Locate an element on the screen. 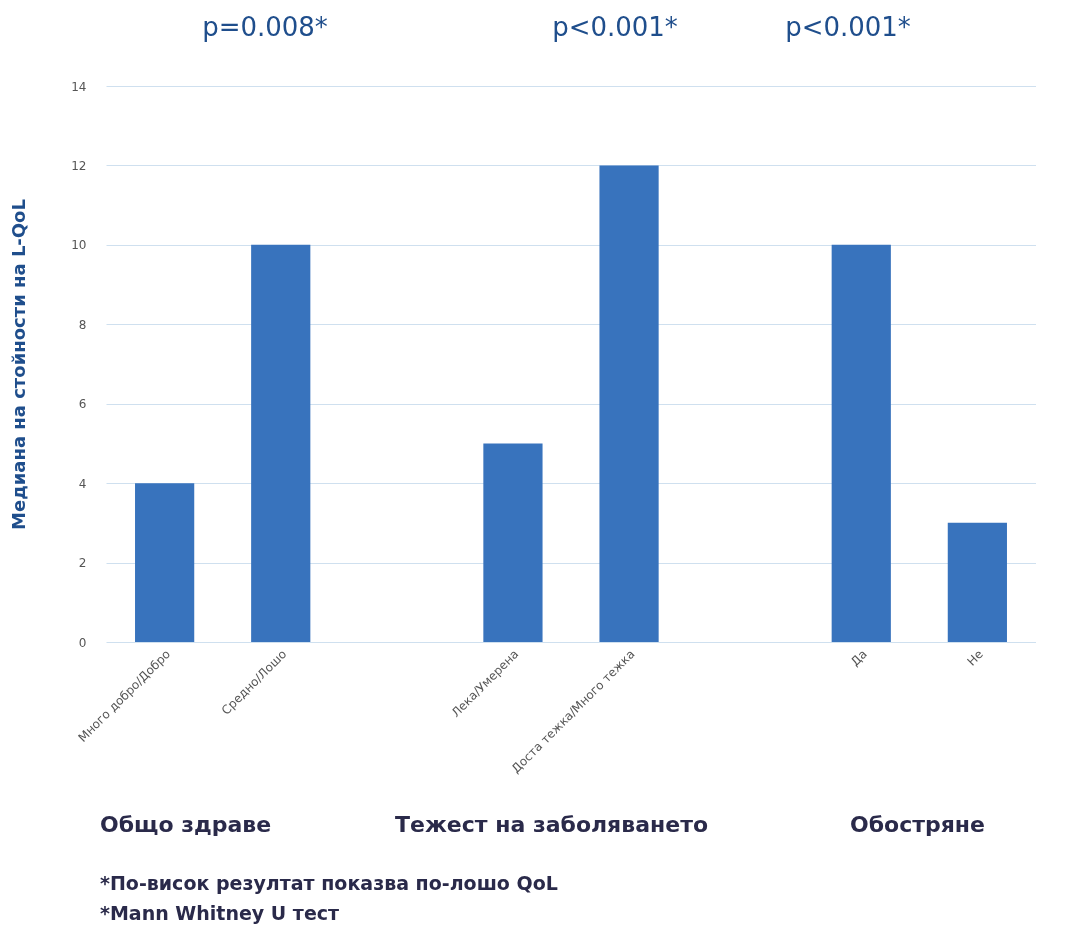 The image size is (1073, 936). text: Общо здраве is located at coordinates (186, 824).